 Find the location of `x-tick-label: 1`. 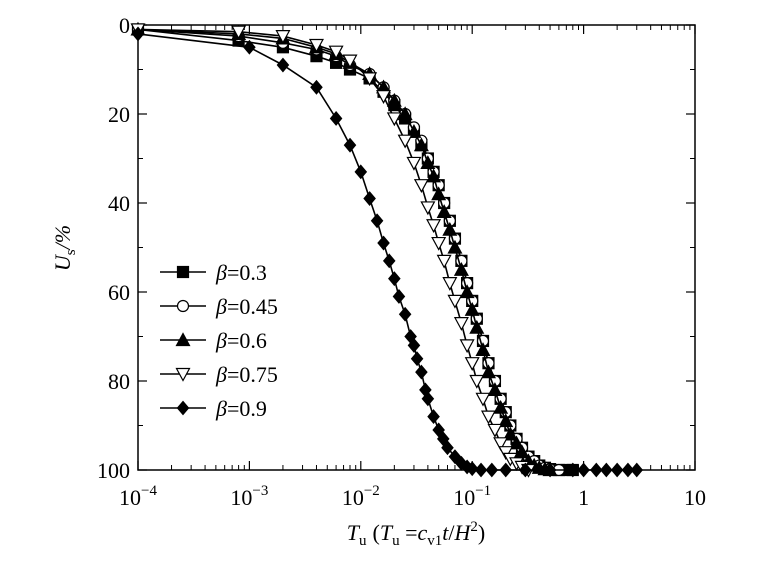

x-tick-label: 1 is located at coordinates (583, 497).